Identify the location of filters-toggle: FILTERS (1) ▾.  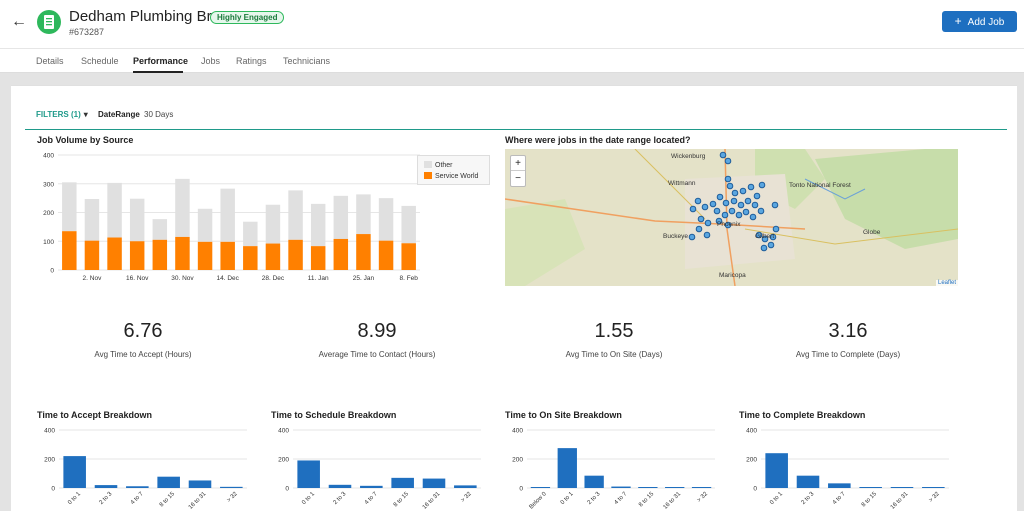
(62, 114).